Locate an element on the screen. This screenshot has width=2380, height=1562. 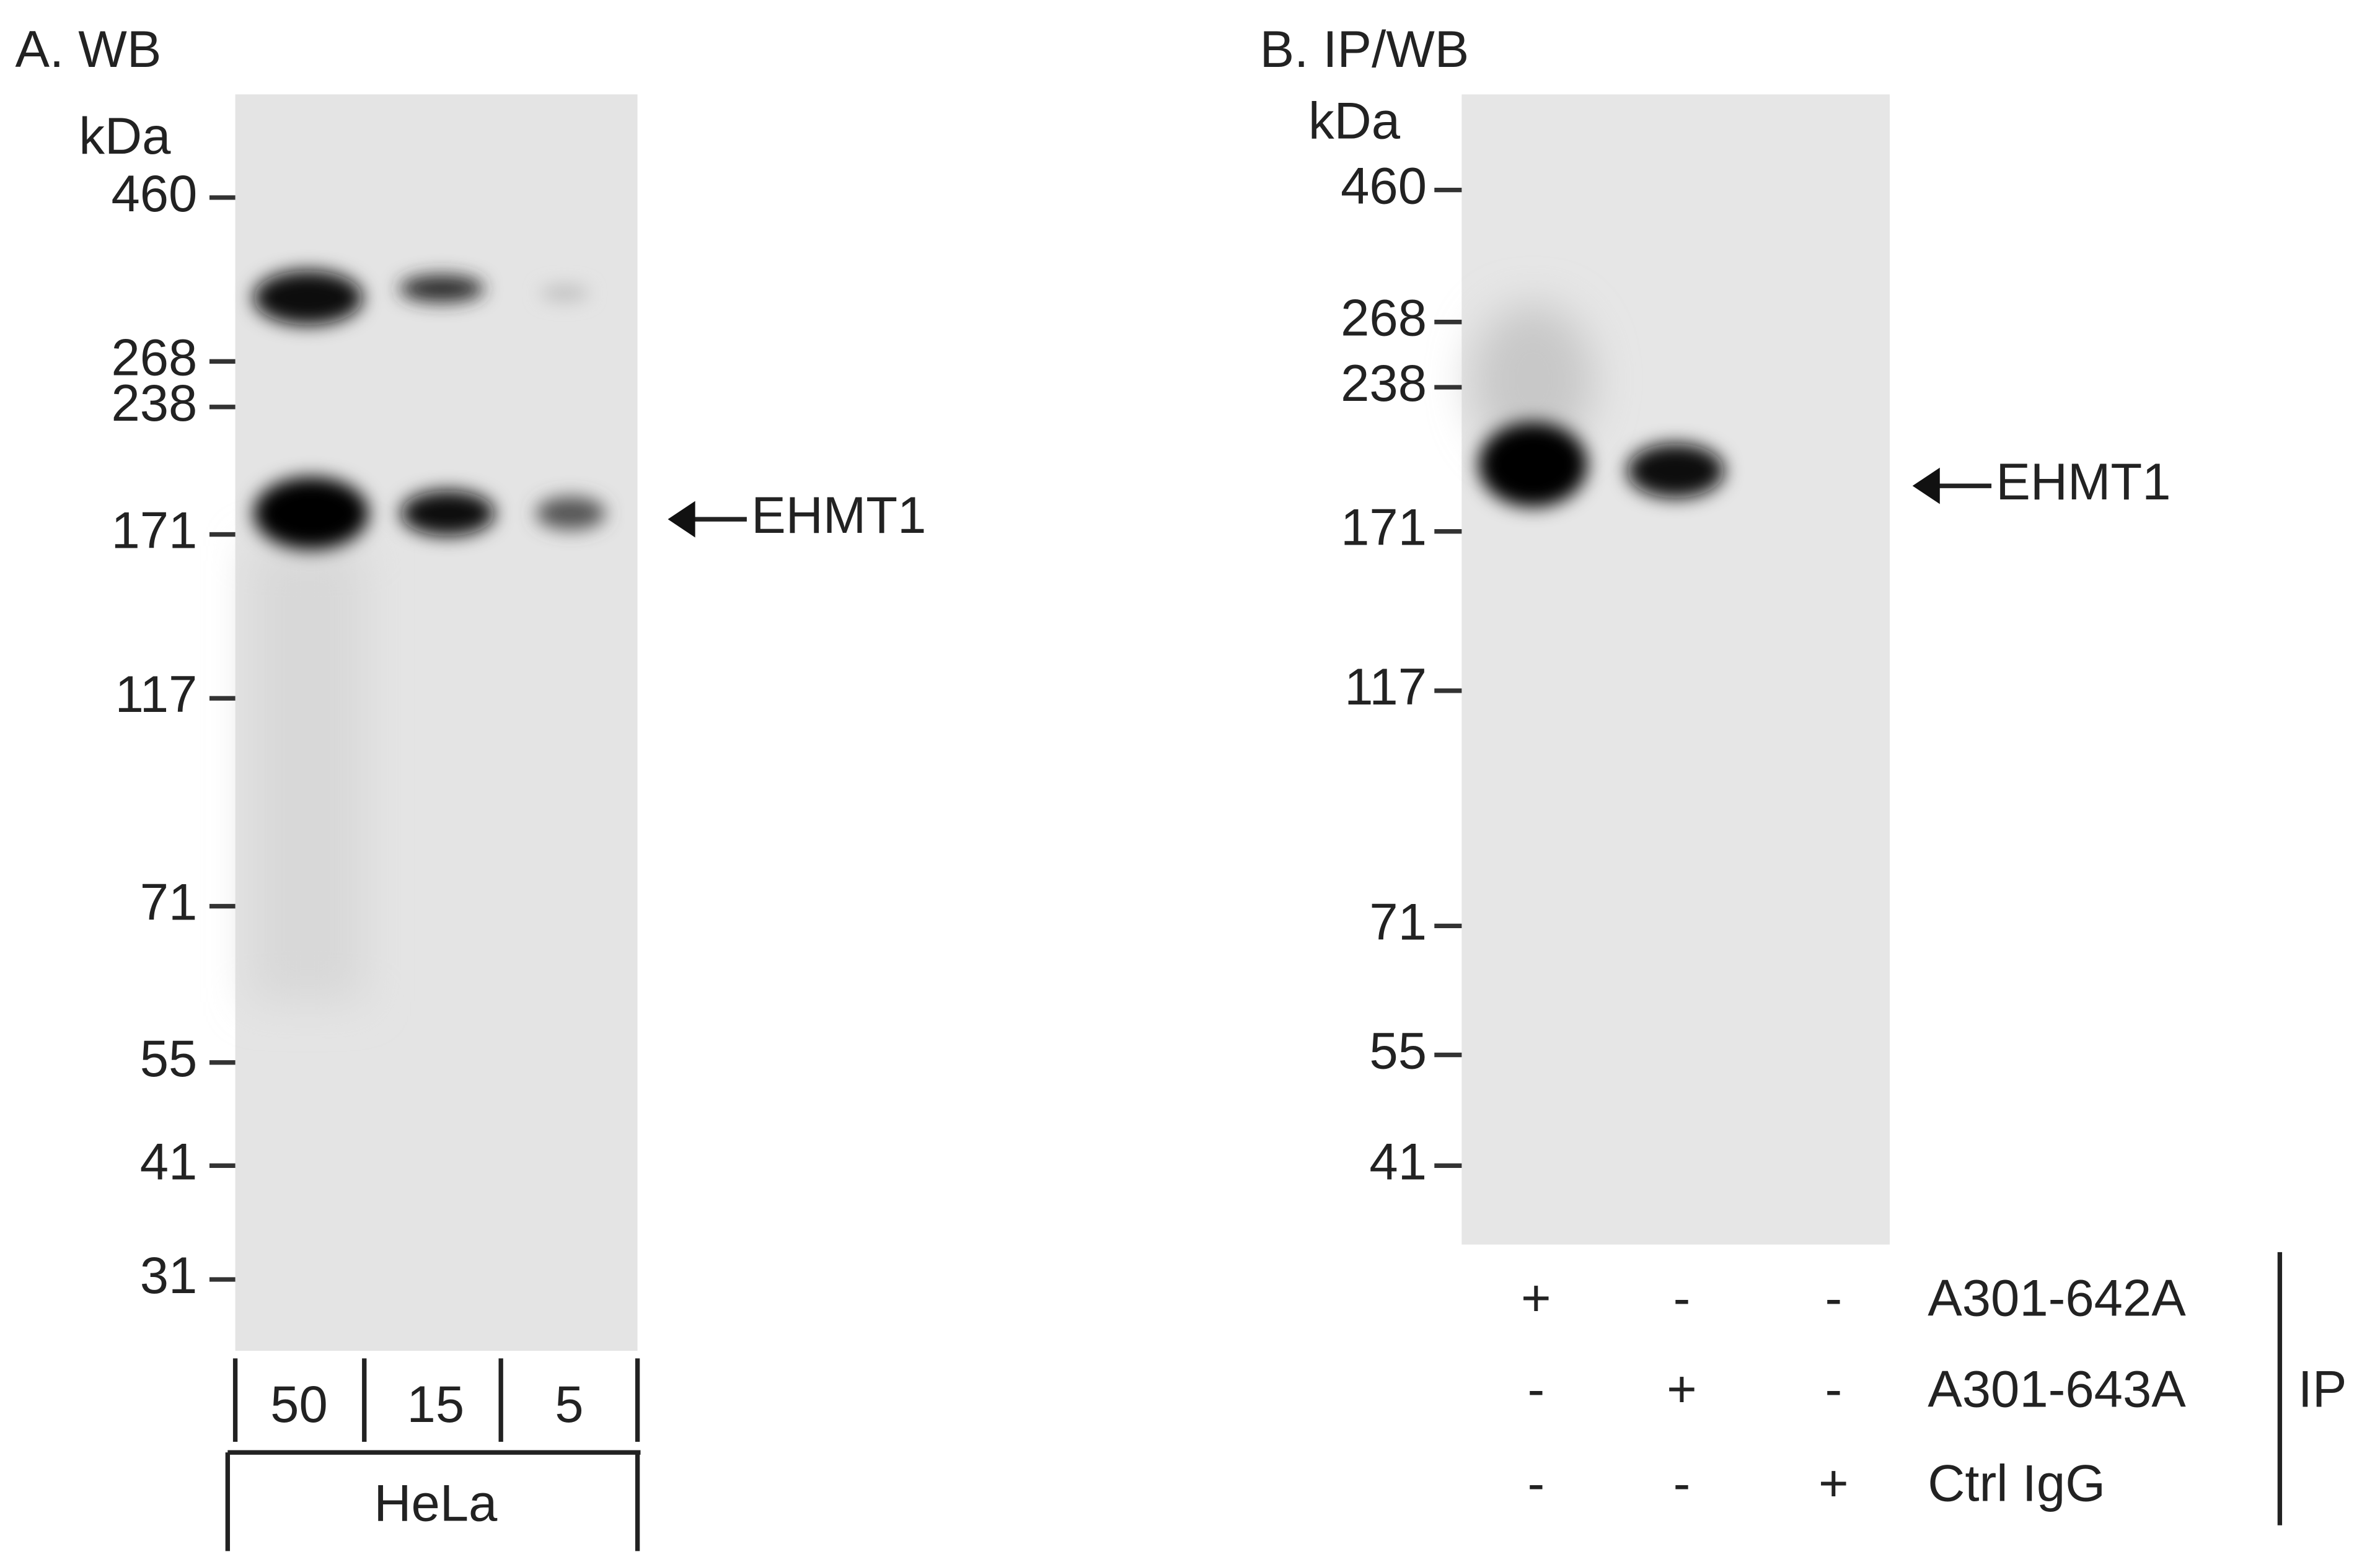
bands-a is located at coordinates (429, 410).